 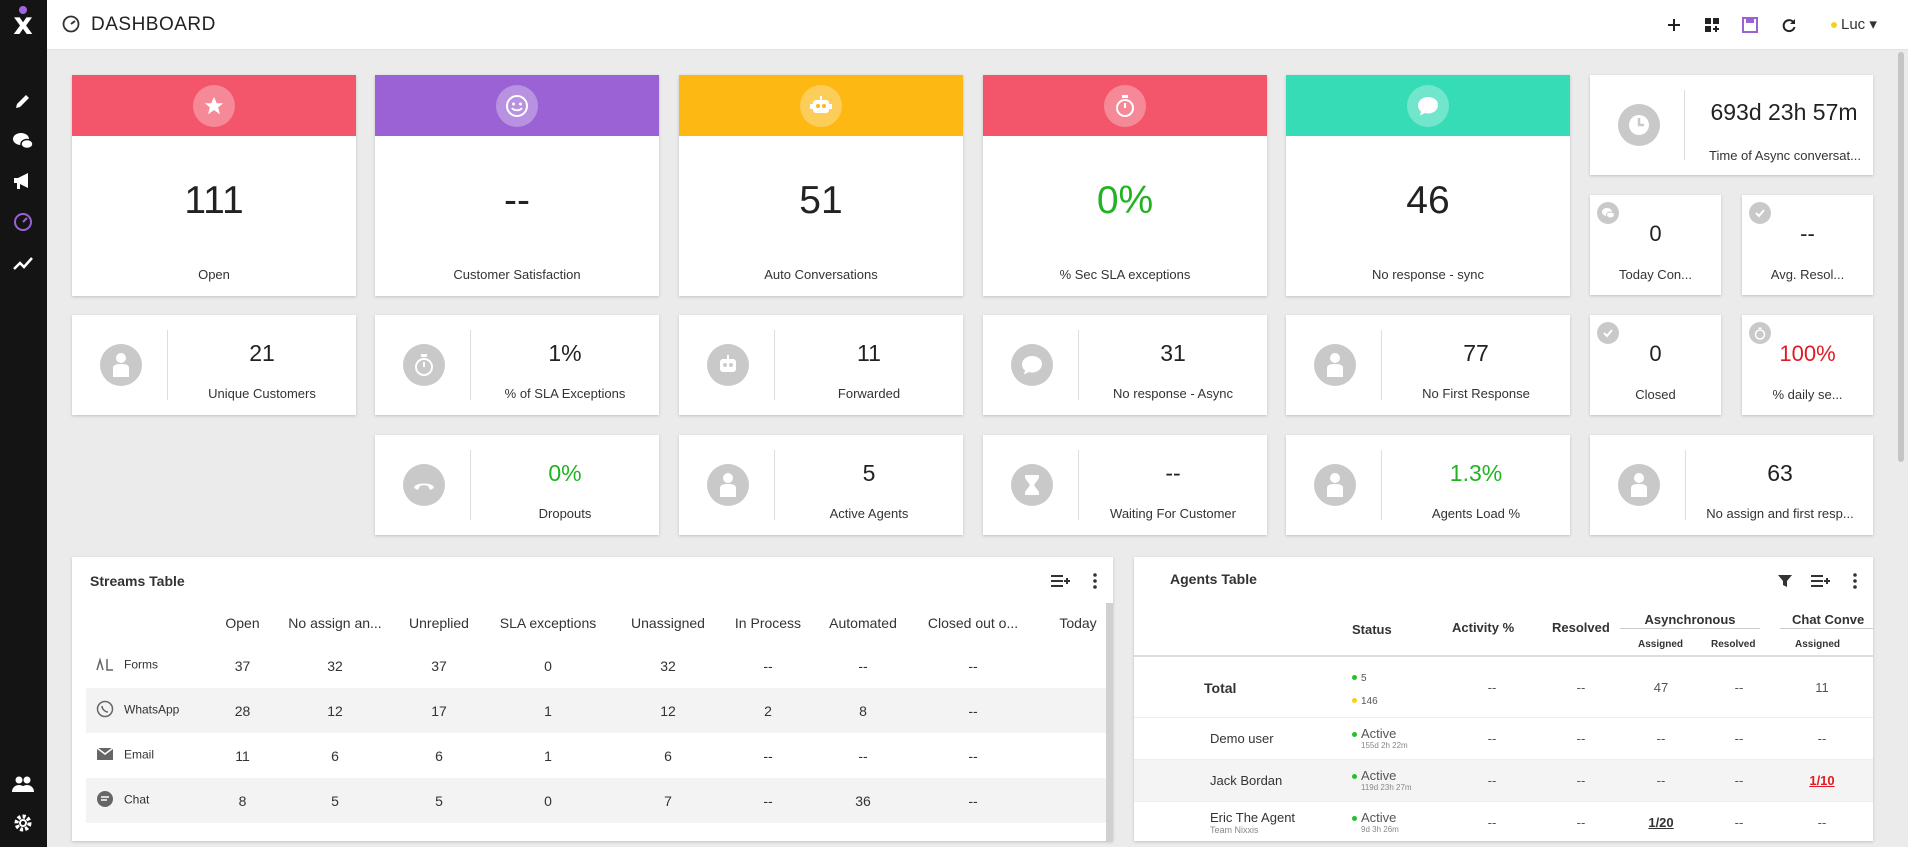 I want to click on kpi-card-unique-customers: 21 Unique Customers, so click(x=214, y=365).